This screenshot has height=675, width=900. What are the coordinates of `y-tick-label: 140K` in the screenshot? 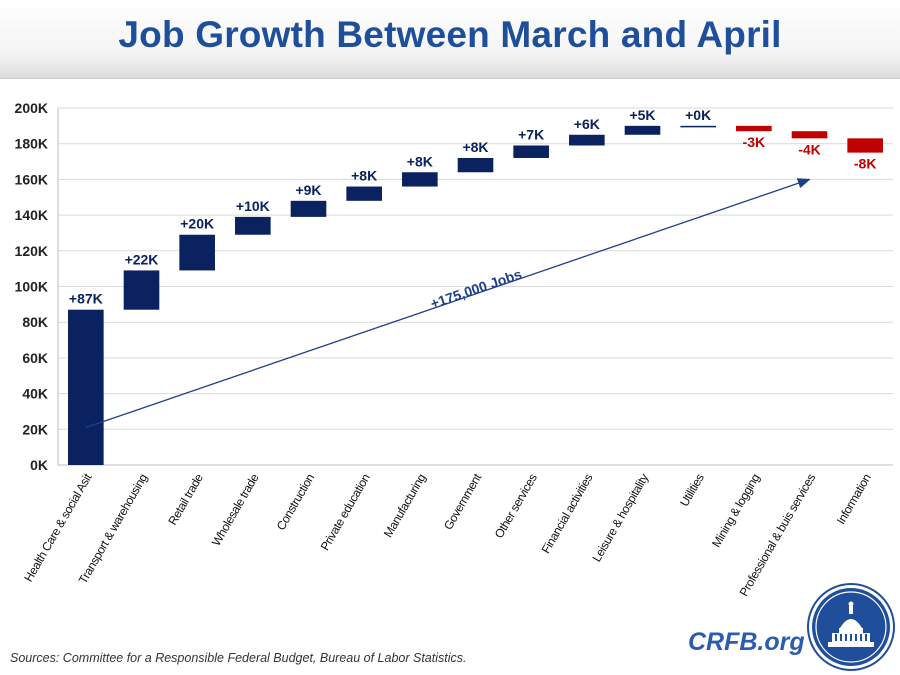 It's located at (31, 215).